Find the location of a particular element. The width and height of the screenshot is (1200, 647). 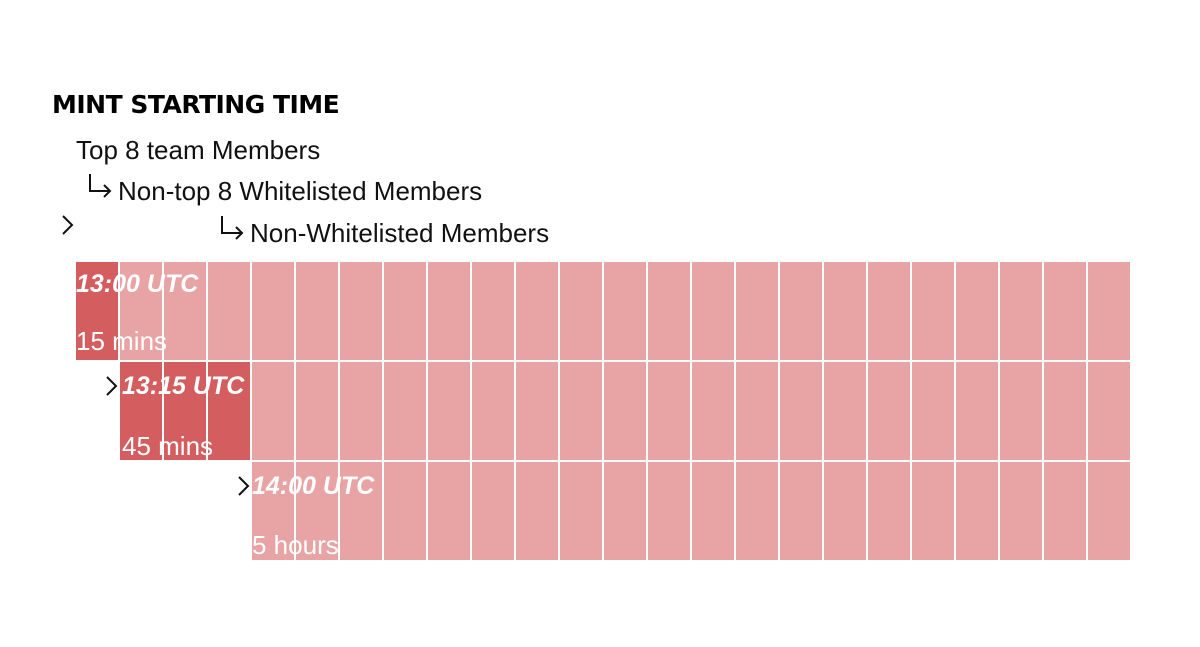

tier-duration: 45 mins is located at coordinates (168, 446).